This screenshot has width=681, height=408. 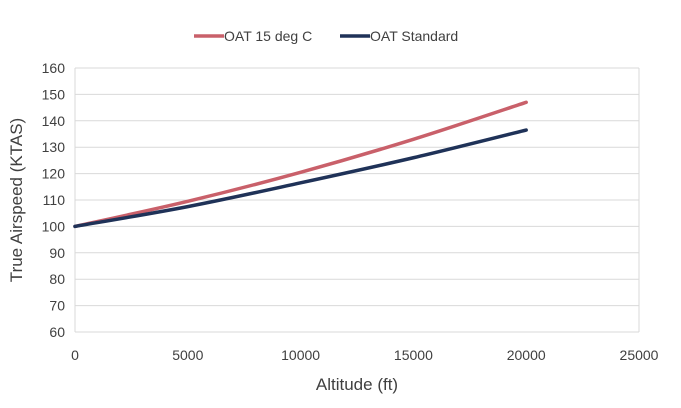 I want to click on x-axis-title: Altitude (ft), so click(x=357, y=384).